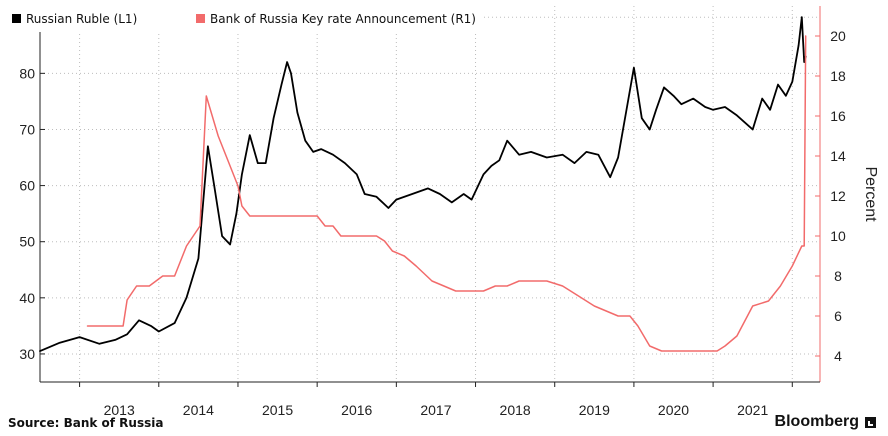 The image size is (888, 436). What do you see at coordinates (16, 18) in the screenshot?
I see `legend-swatch-ruble` at bounding box center [16, 18].